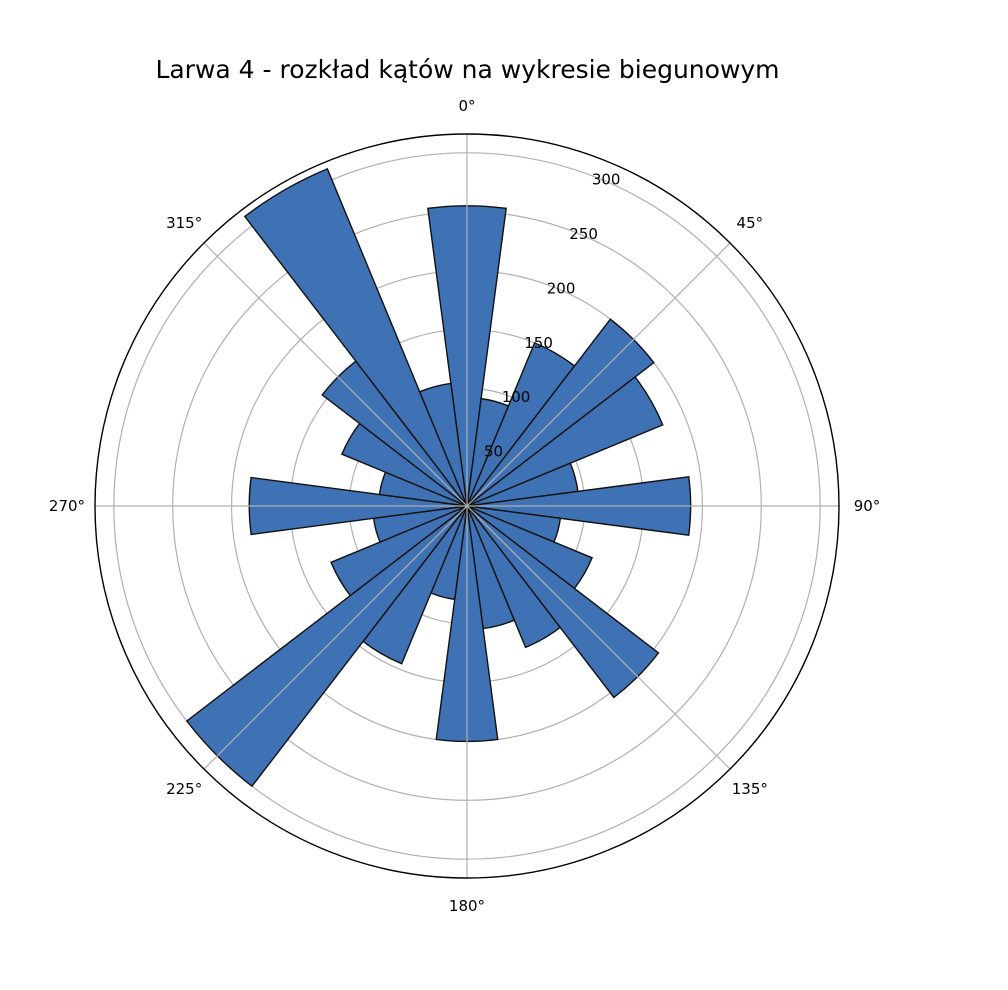 The height and width of the screenshot is (990, 1008). I want to click on r-tick-label: 100, so click(516, 397).